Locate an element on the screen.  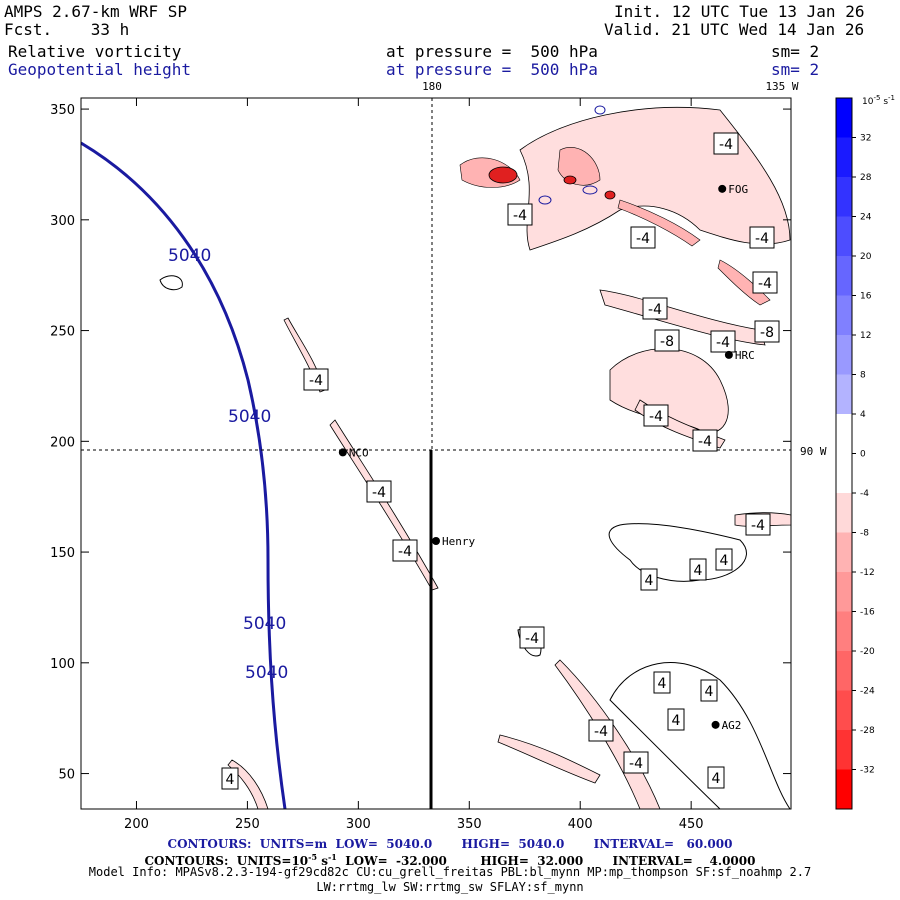
colorbar-tick-label: -20 is located at coordinates (867, 652).